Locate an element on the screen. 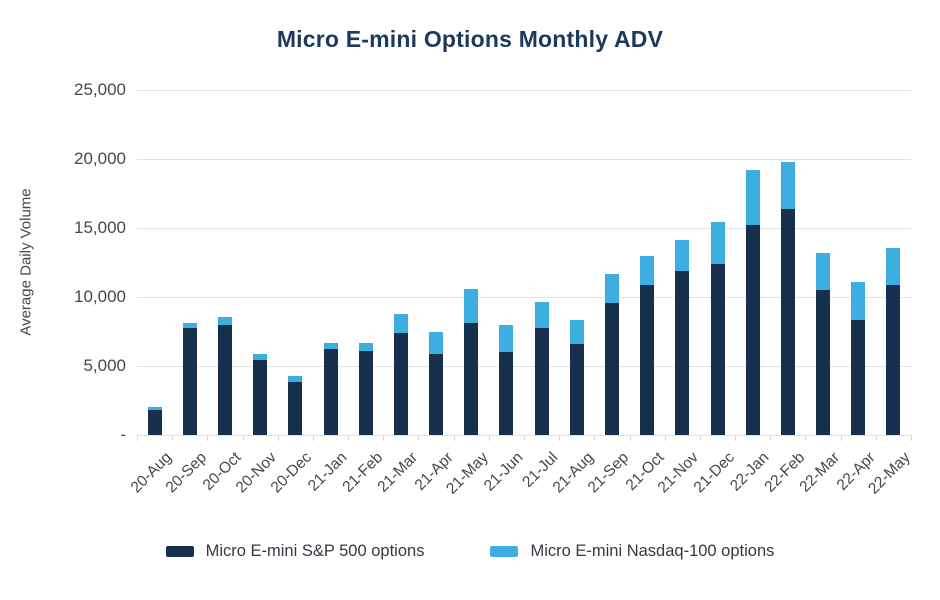 The height and width of the screenshot is (600, 940). legend-item-nasdaq100: Micro E-mini Nasdaq-100 options is located at coordinates (632, 551).